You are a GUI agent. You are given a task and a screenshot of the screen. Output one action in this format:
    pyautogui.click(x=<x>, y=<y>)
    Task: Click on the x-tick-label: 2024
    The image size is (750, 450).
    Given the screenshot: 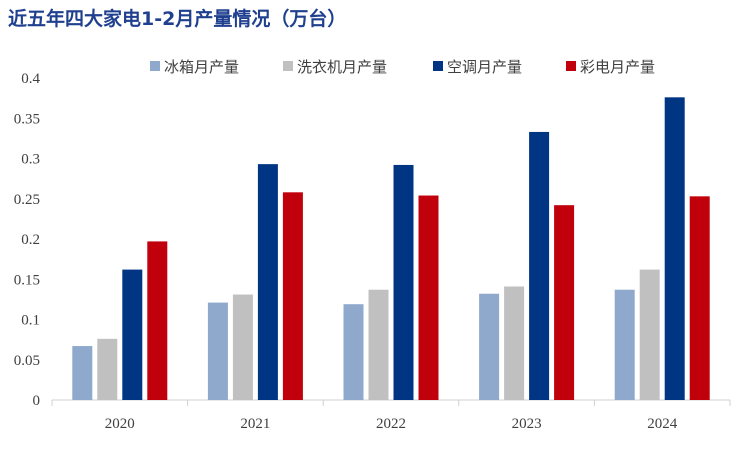 What is the action you would take?
    pyautogui.click(x=662, y=424)
    